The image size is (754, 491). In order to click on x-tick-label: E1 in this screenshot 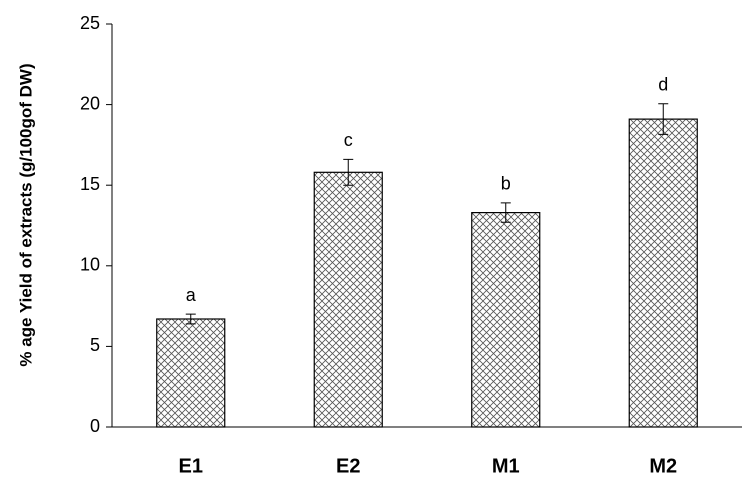, I will do `click(191, 466)`.